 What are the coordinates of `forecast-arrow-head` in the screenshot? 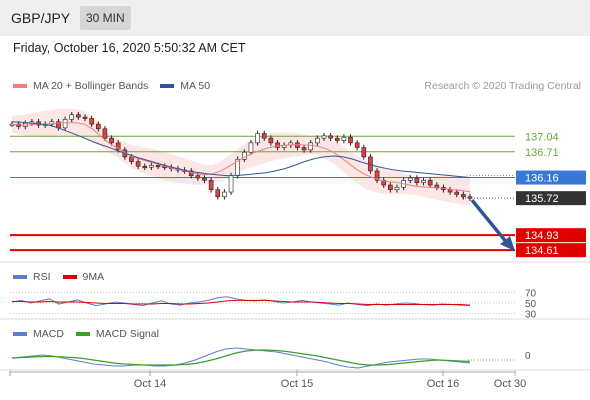 It's located at (507, 244).